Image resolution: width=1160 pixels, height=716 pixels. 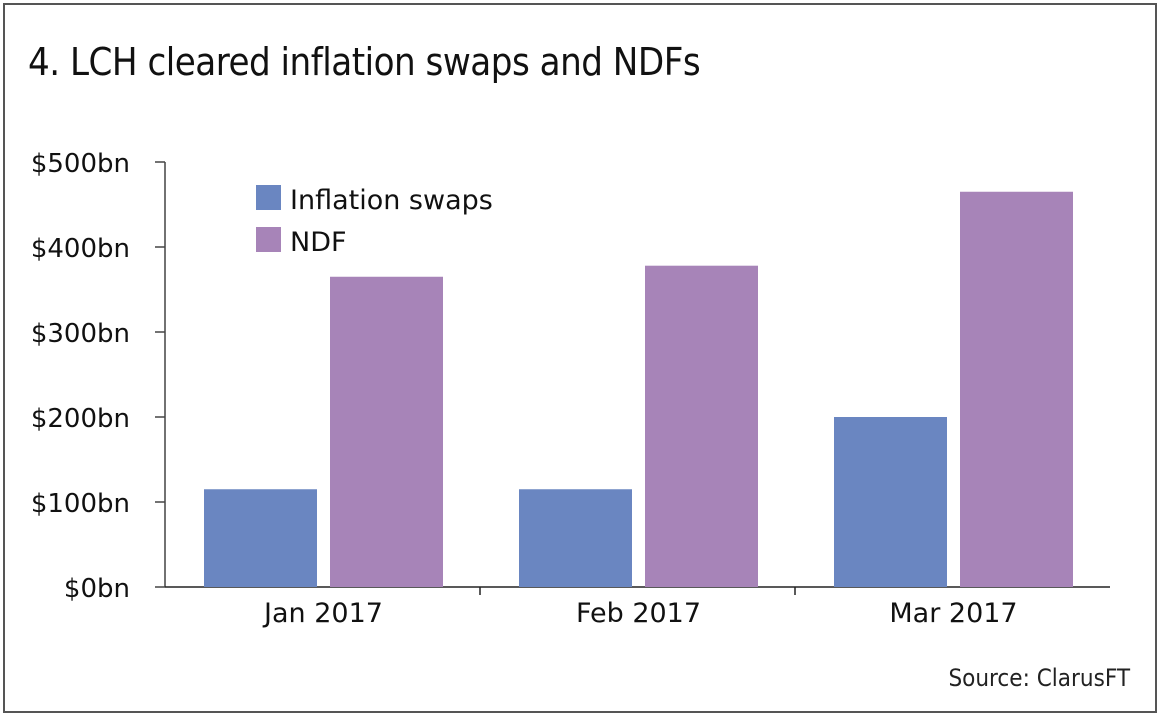 What do you see at coordinates (322, 613) in the screenshot?
I see `x-tick-label: Jan 2017` at bounding box center [322, 613].